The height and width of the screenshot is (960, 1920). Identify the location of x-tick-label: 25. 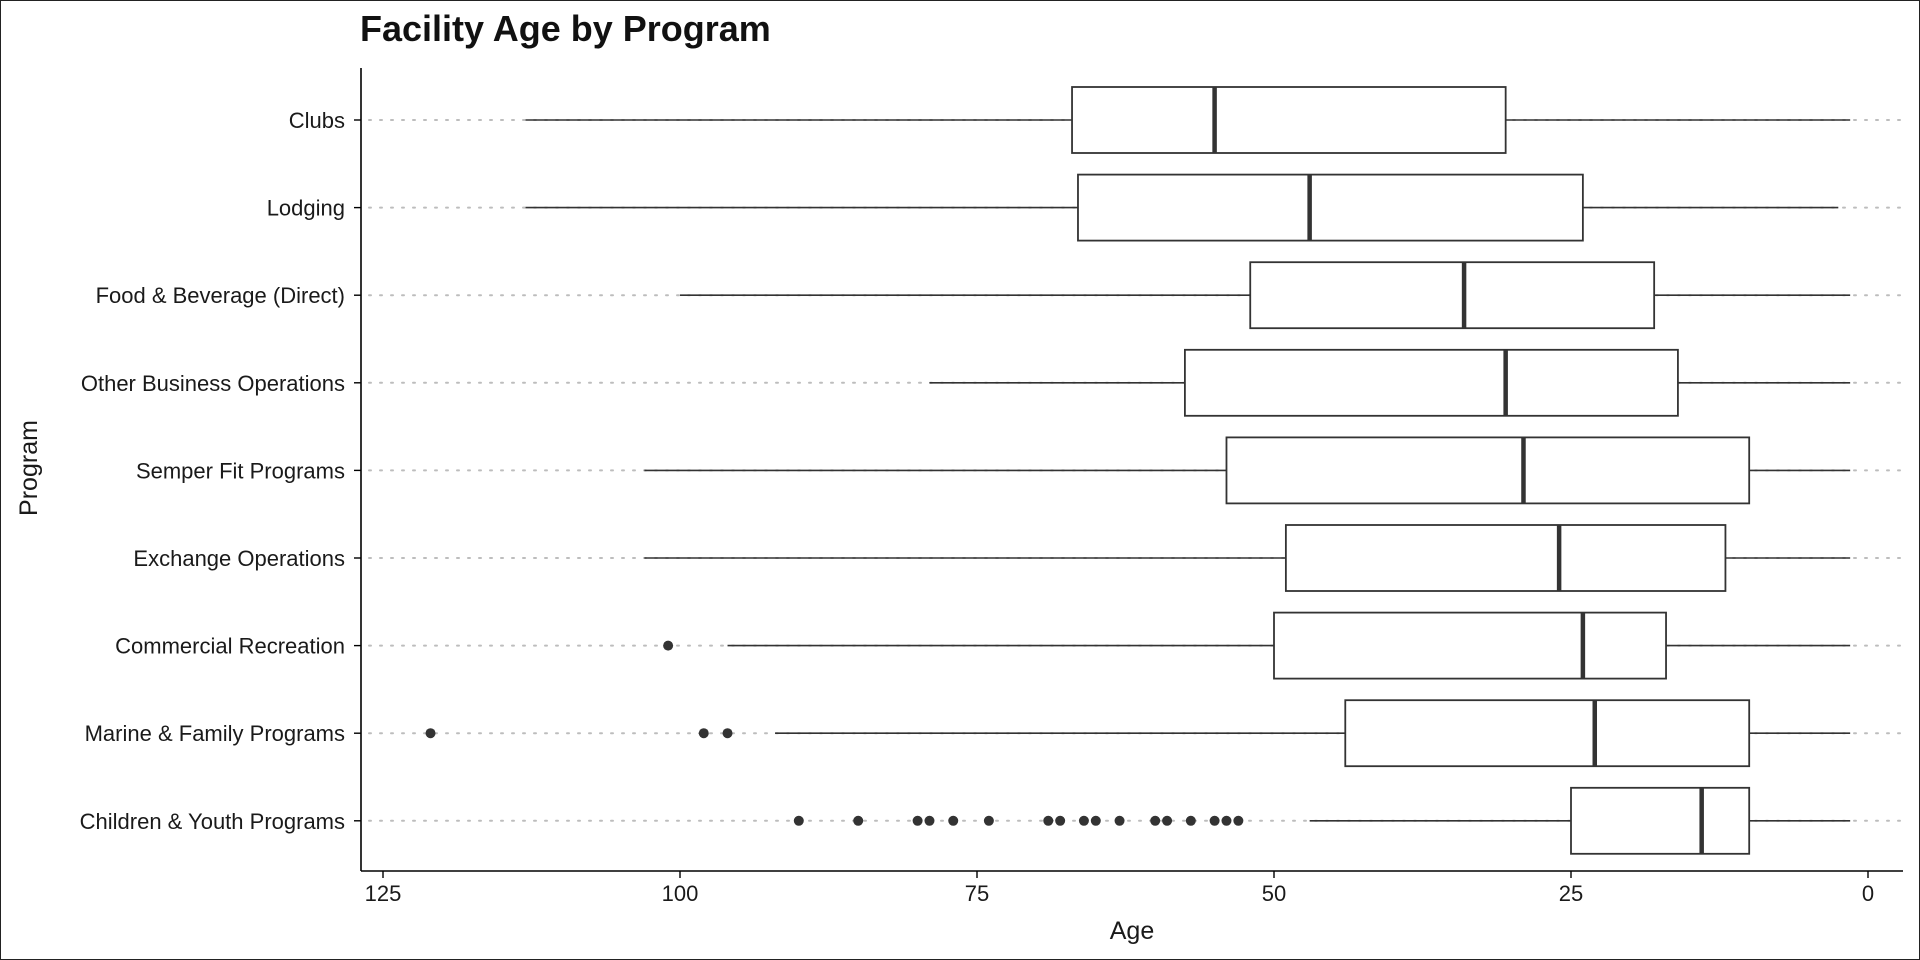
(1571, 893).